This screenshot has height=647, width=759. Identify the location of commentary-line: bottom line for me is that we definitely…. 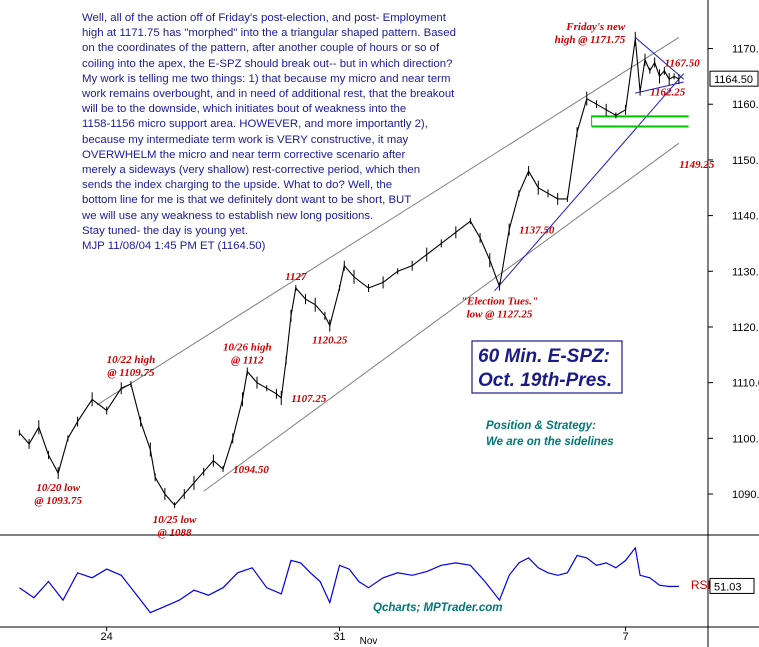
(247, 200).